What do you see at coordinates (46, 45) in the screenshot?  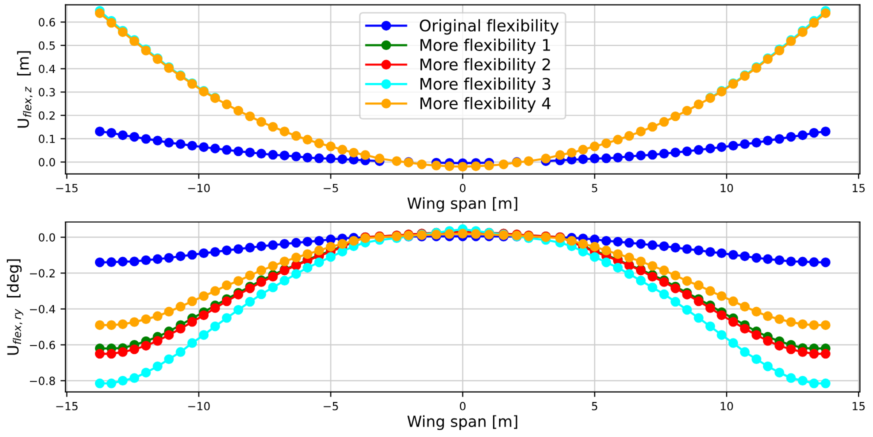 I see `y-tick-label: 0.5` at bounding box center [46, 45].